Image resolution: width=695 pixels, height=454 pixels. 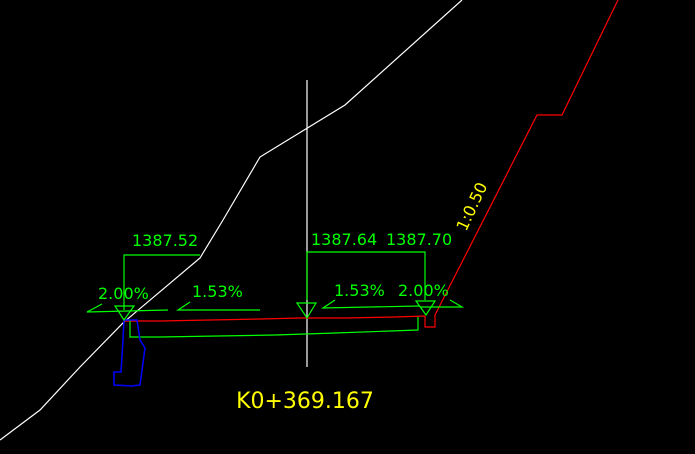 I want to click on right-lane-slope-arrow, so click(x=370, y=304).